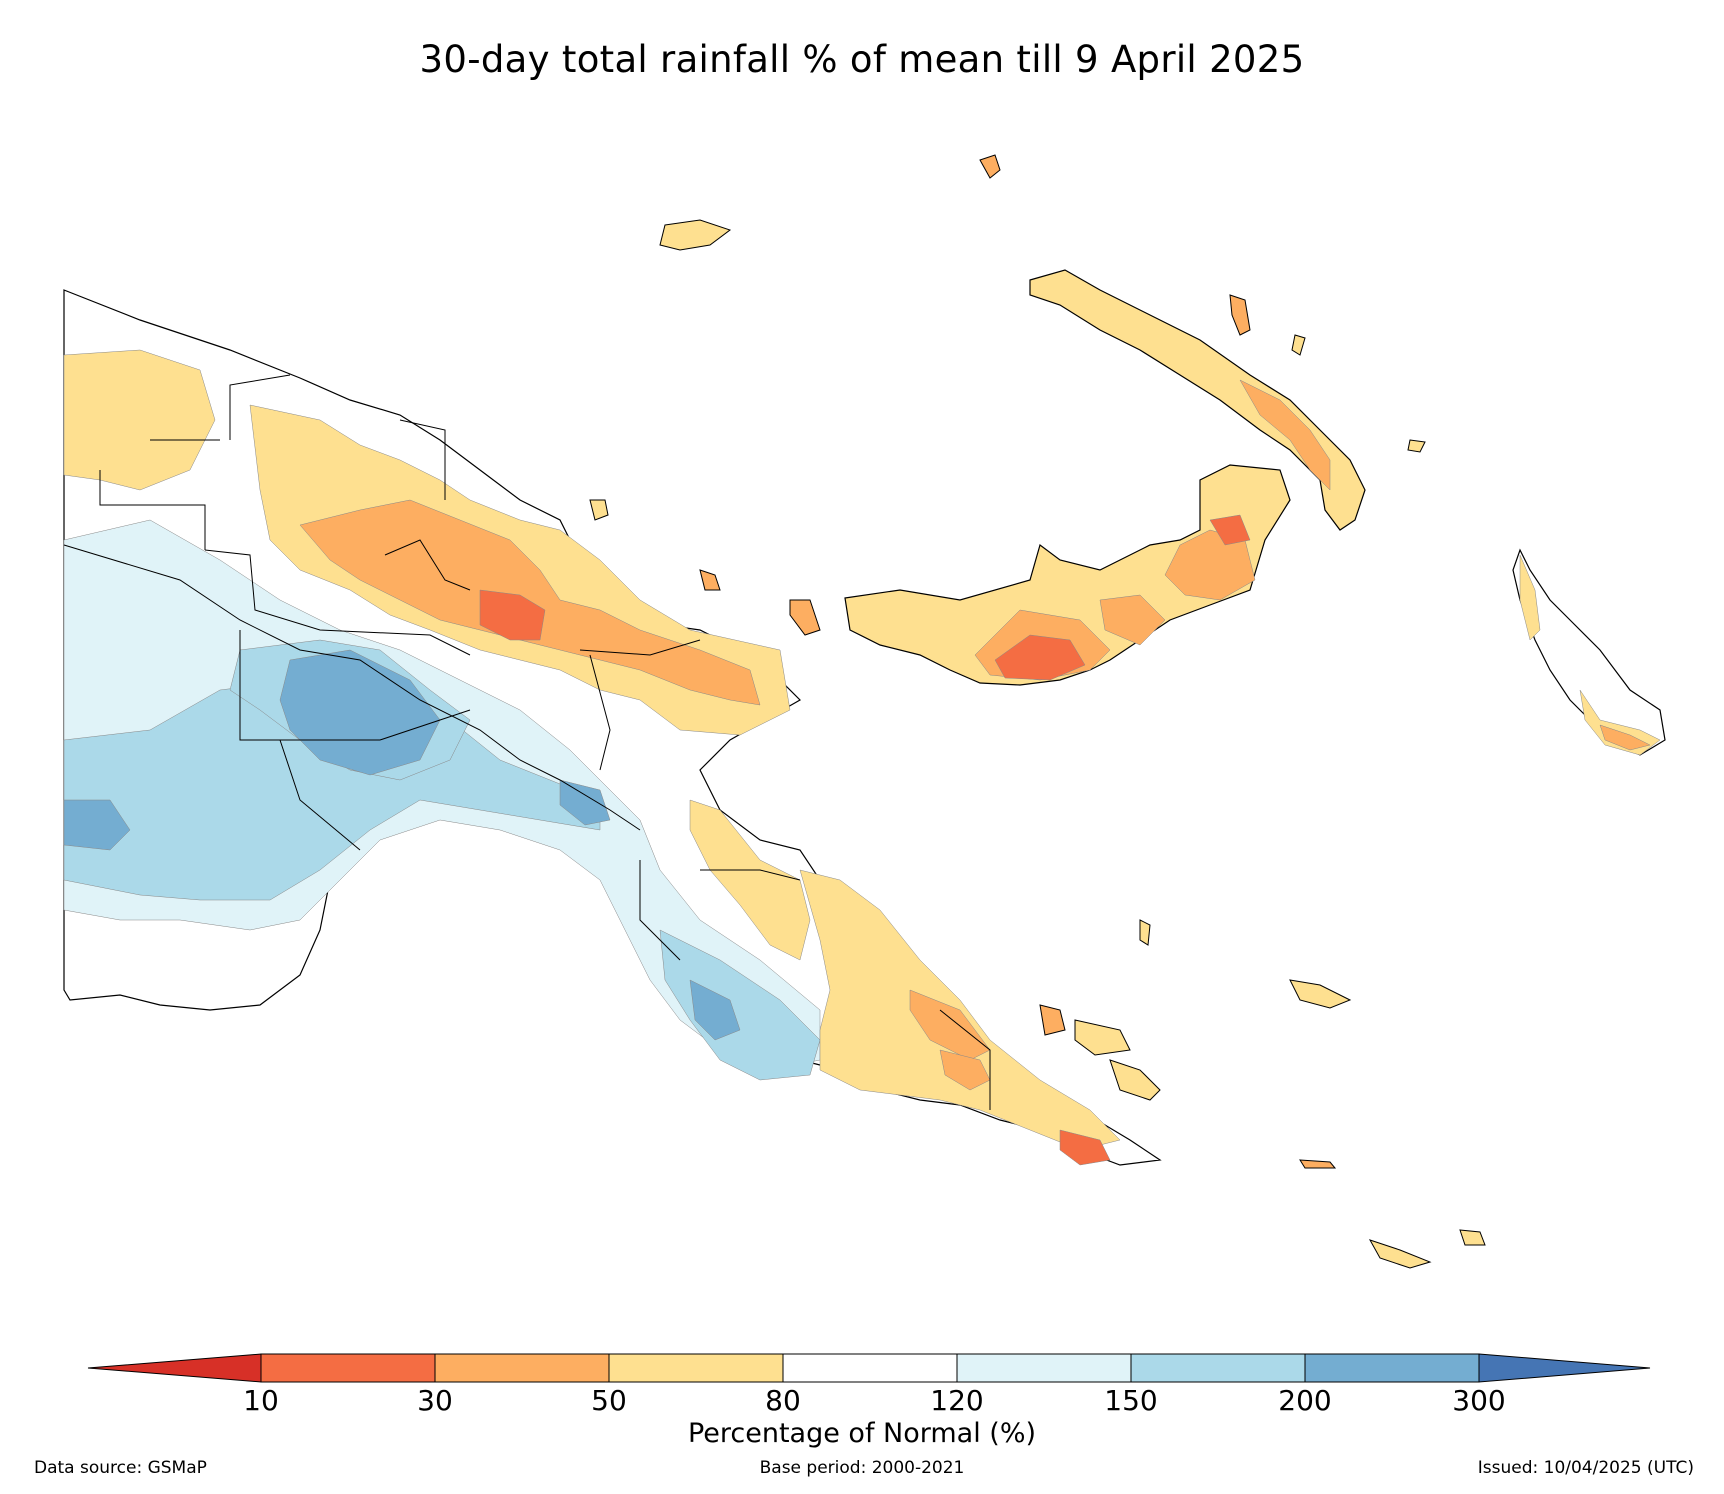 The width and height of the screenshot is (1724, 1494). I want to click on colorbar-tick: 200, so click(1305, 1400).